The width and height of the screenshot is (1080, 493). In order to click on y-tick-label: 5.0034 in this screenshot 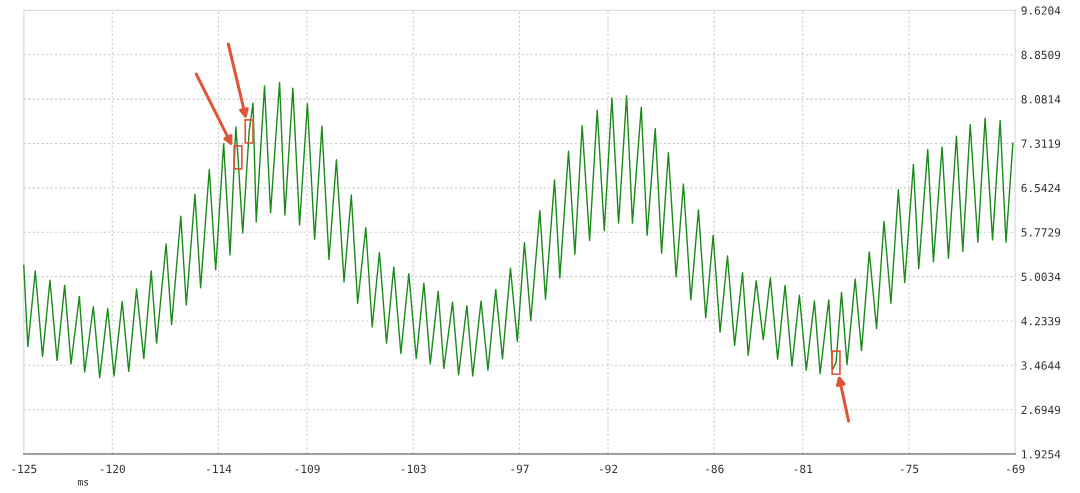, I will do `click(1041, 276)`.